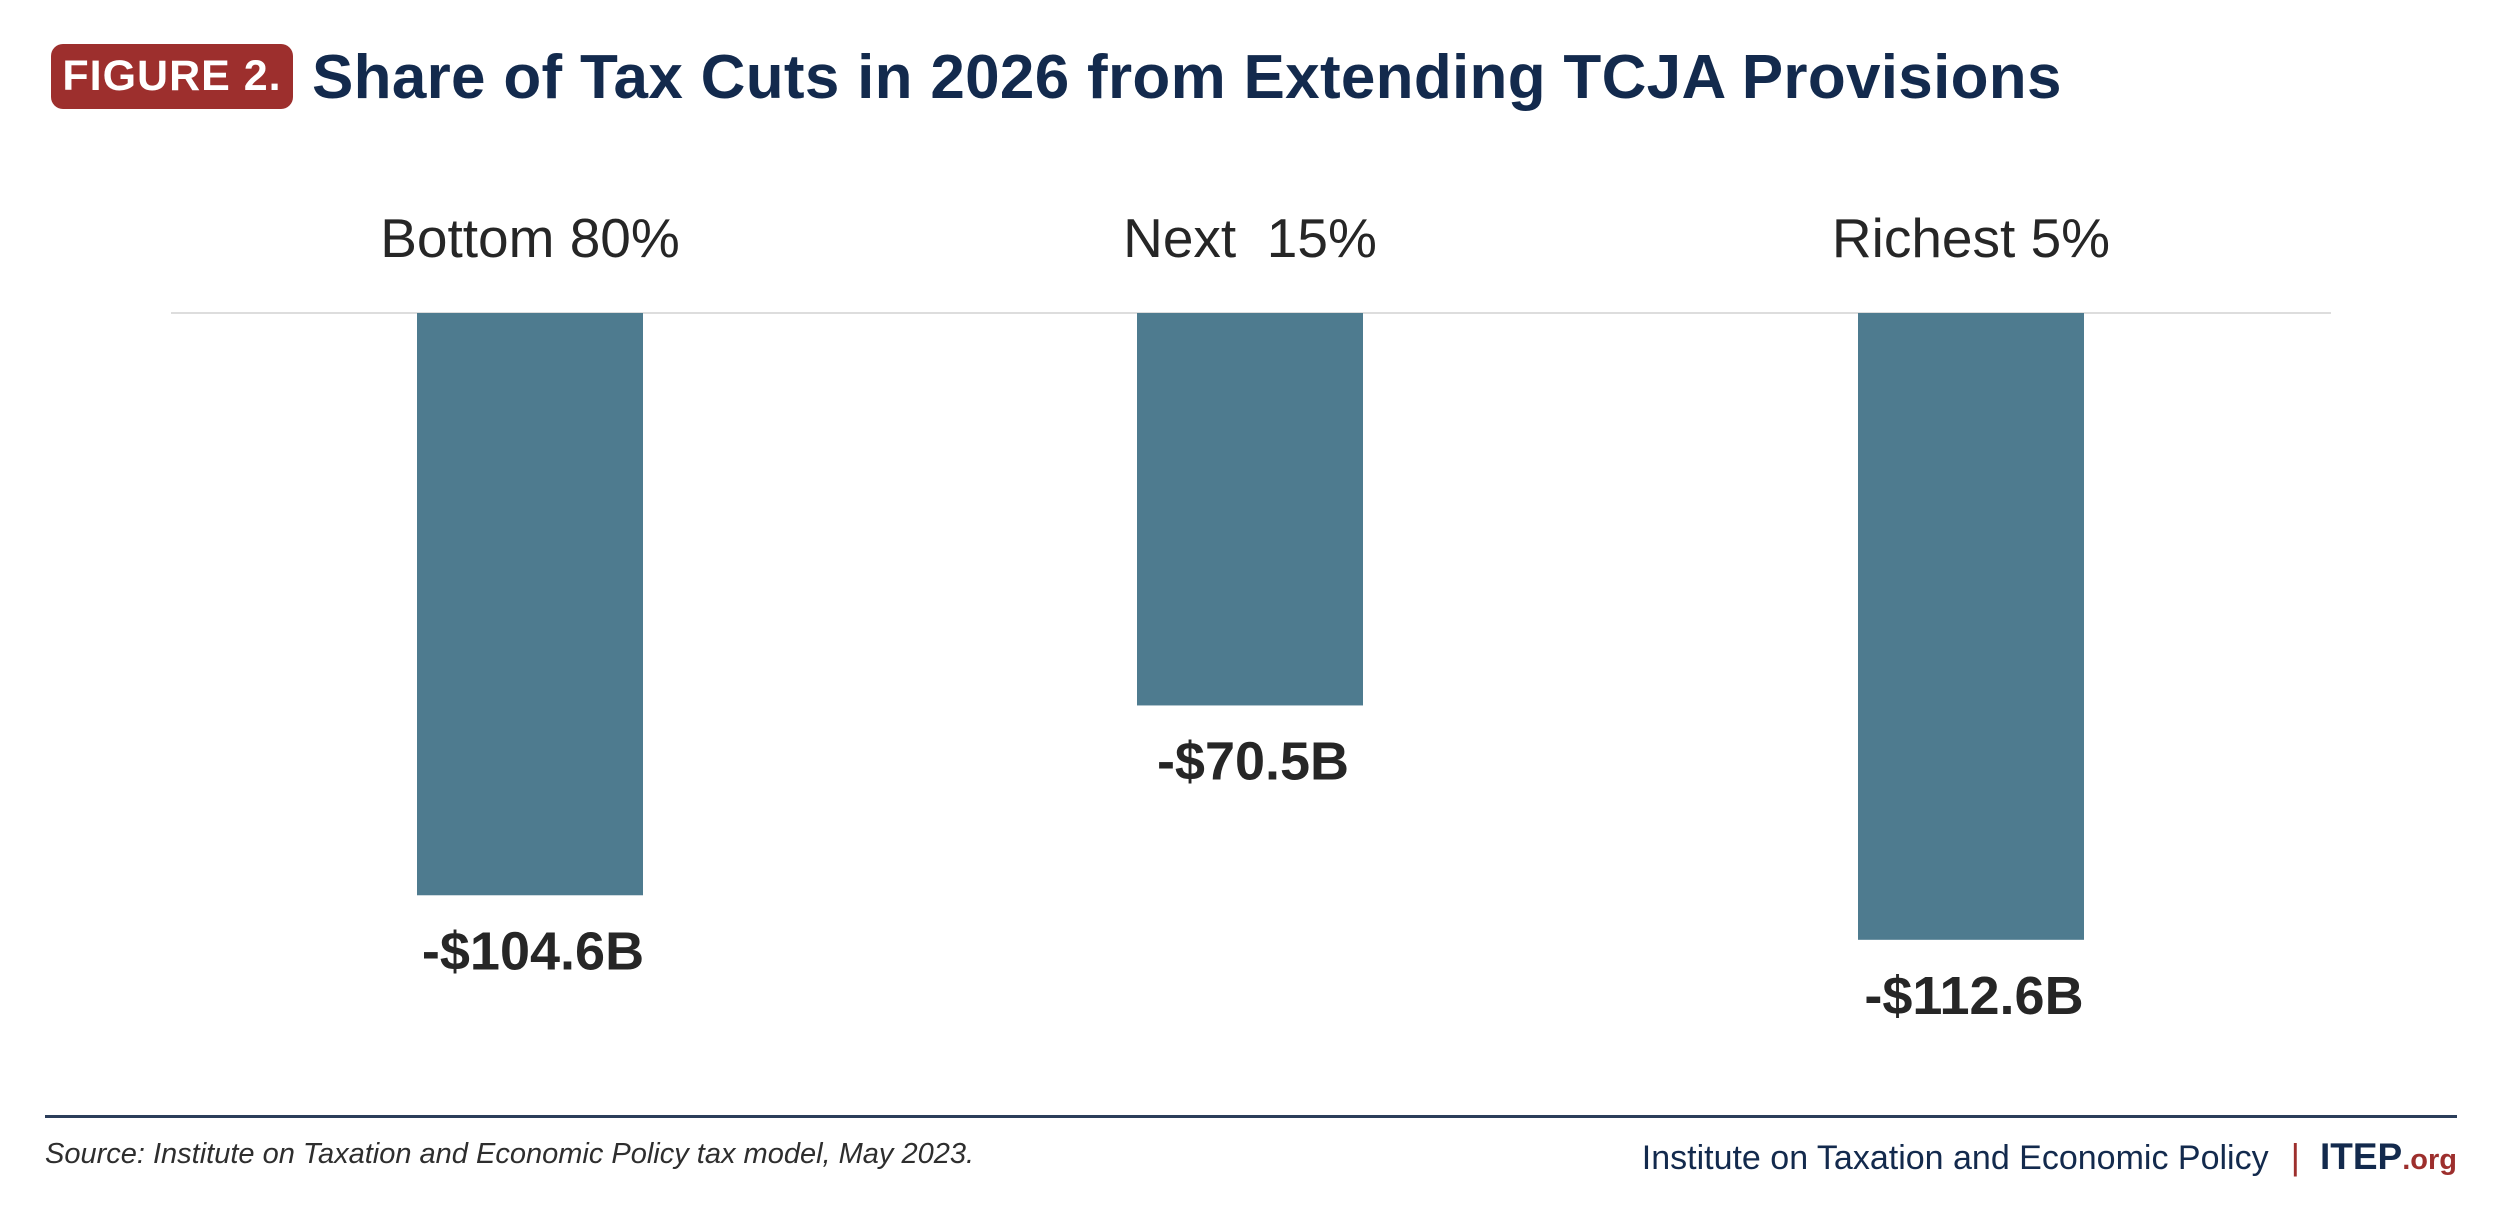 The width and height of the screenshot is (2501, 1221). I want to click on footer-divider, so click(1251, 1116).